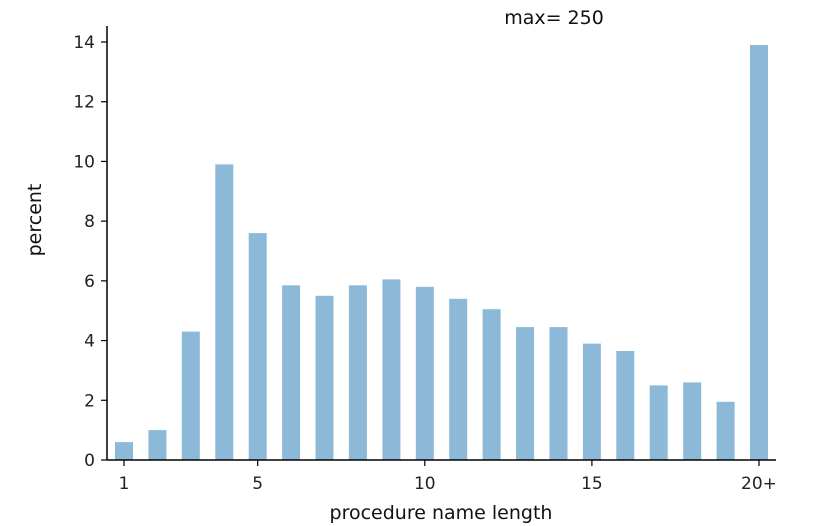 This screenshot has height=526, width=840. I want to click on y-tick-label-14: 14, so click(84, 43).